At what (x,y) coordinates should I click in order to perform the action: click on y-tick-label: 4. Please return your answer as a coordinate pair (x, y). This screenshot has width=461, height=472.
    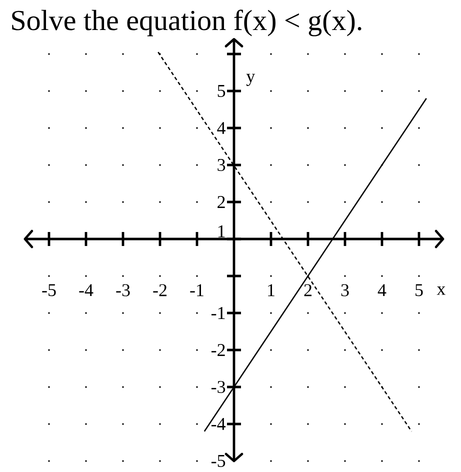
    Looking at the image, I should click on (221, 128).